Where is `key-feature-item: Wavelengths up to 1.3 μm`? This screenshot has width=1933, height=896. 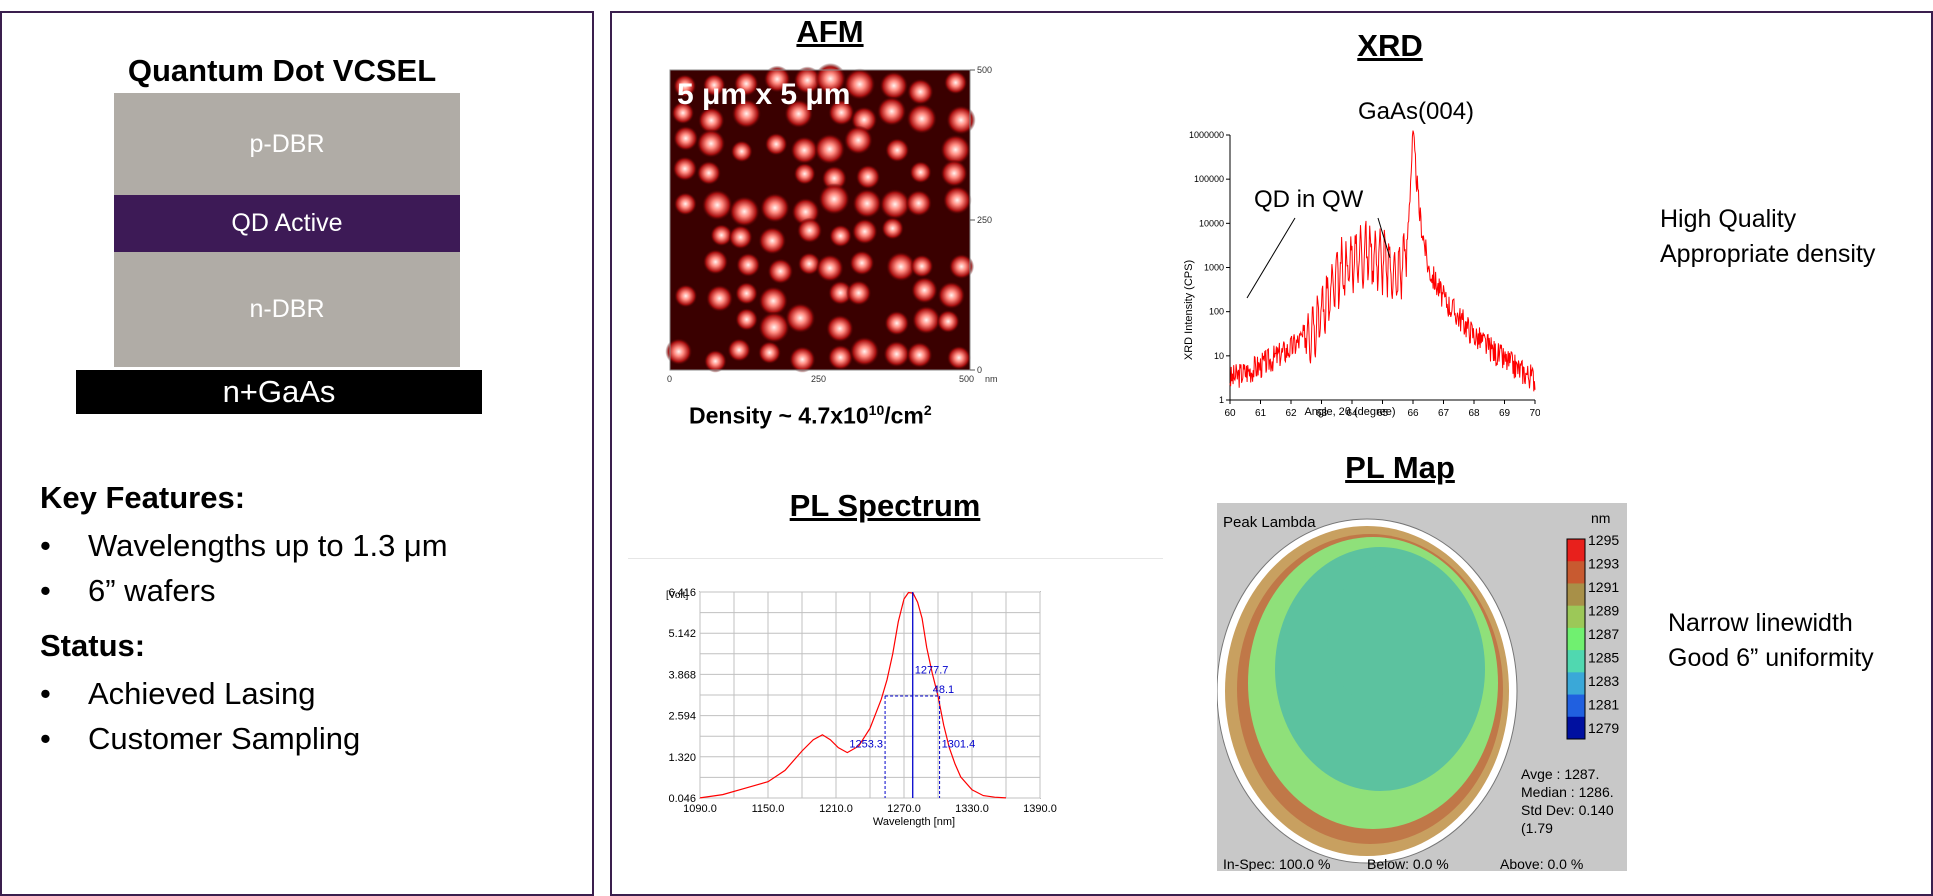
key-feature-item: Wavelengths up to 1.3 μm is located at coordinates (244, 545).